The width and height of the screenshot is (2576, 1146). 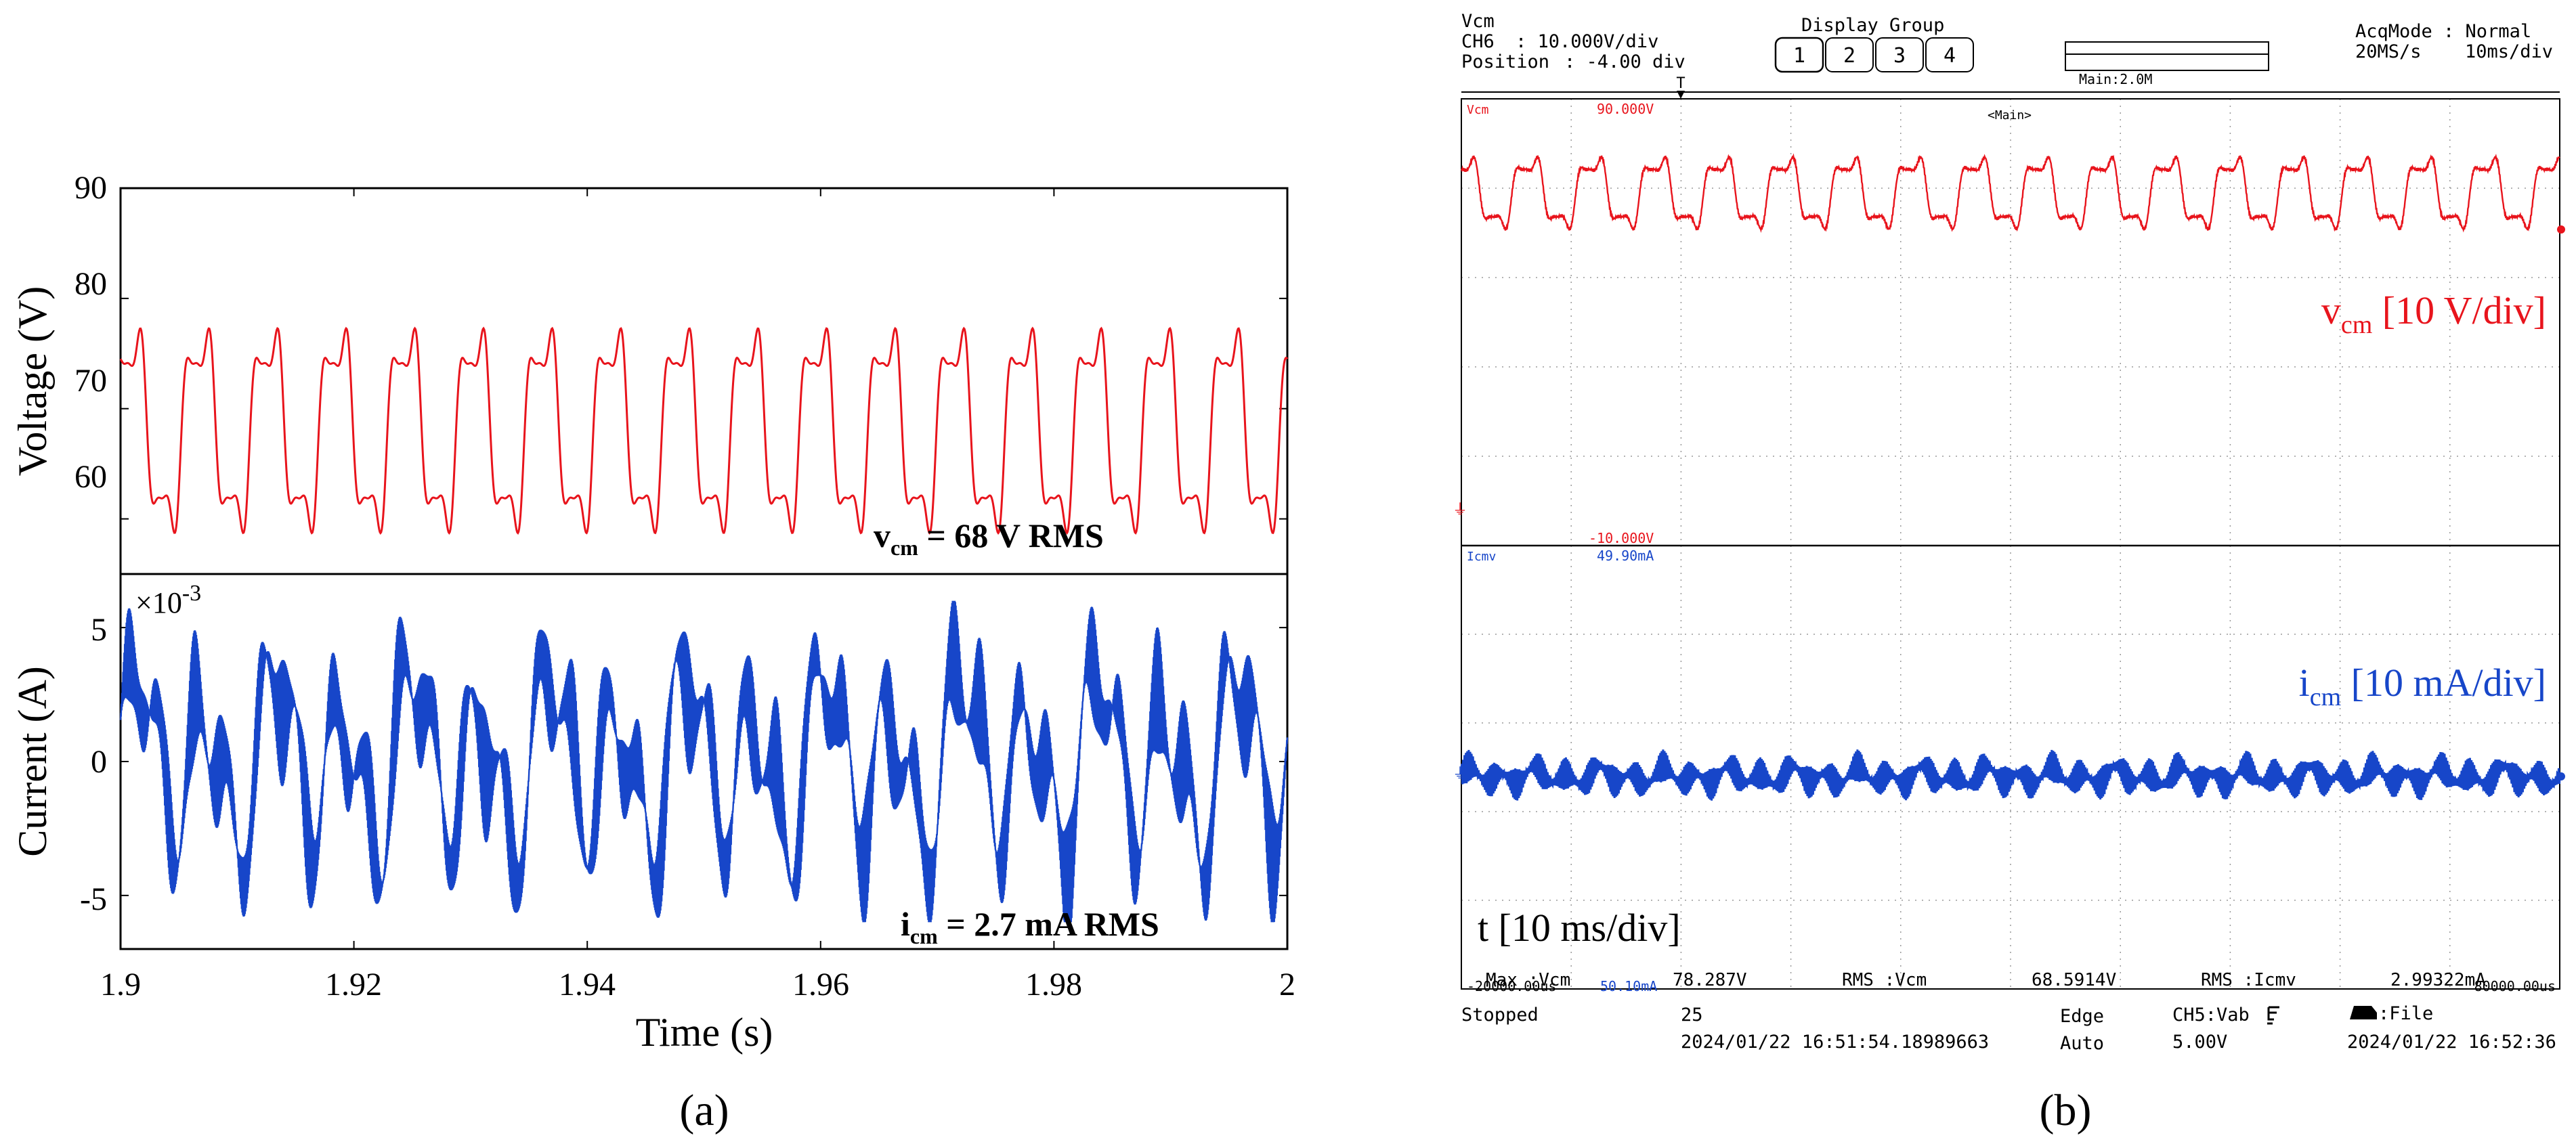 I want to click on trigger-label: T, so click(x=1680, y=83).